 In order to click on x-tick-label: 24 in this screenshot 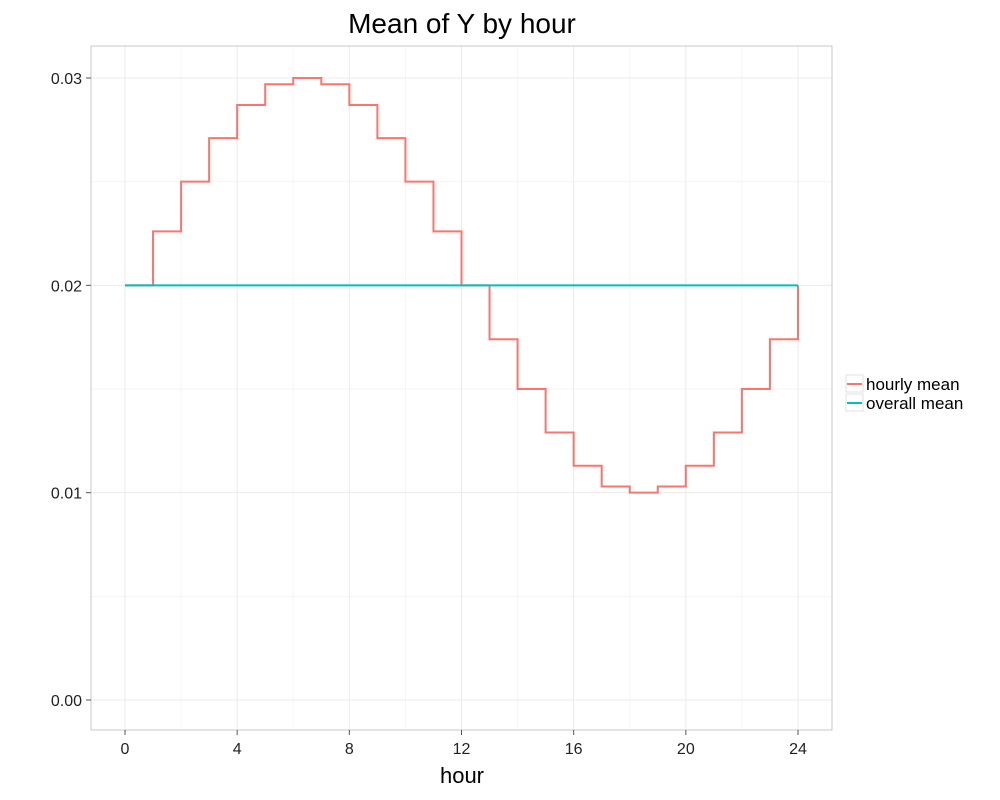, I will do `click(798, 749)`.